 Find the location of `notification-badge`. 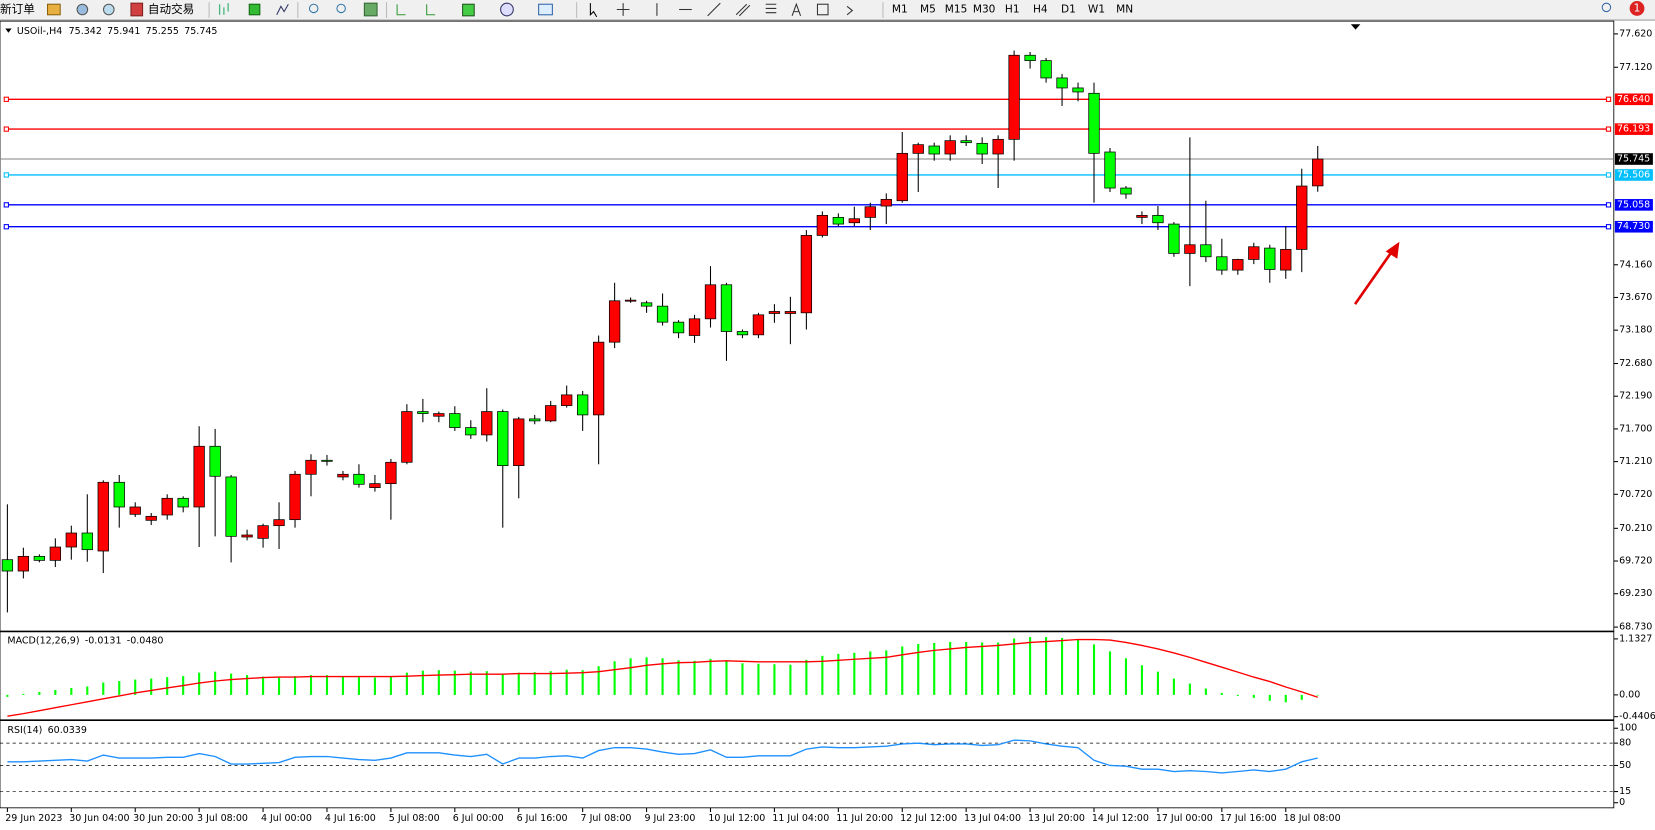

notification-badge is located at coordinates (1637, 8).